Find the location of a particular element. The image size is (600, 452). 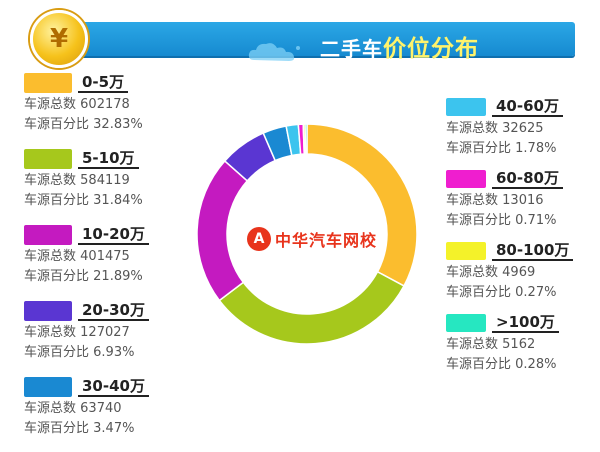

percent-value: 32.83% is located at coordinates (118, 124).